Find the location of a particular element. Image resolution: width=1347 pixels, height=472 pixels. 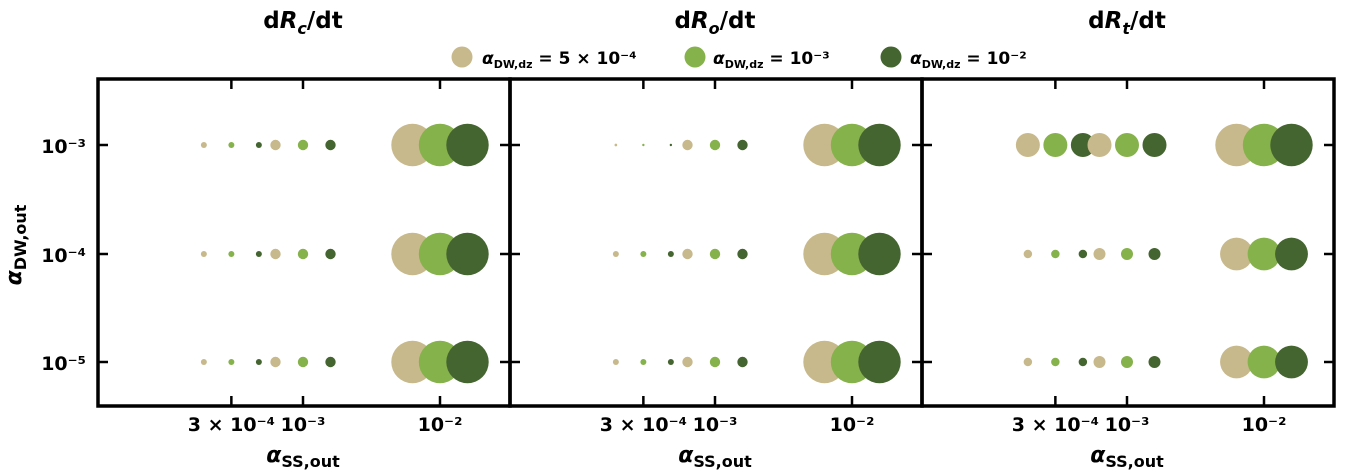

x-axis-label-2: αSS,out is located at coordinates (715, 457).